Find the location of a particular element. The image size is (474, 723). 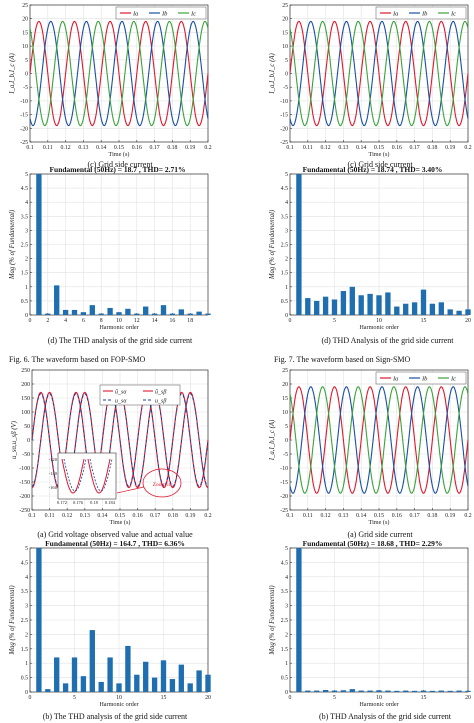

y-tick-label: 1 is located at coordinates (286, 288).